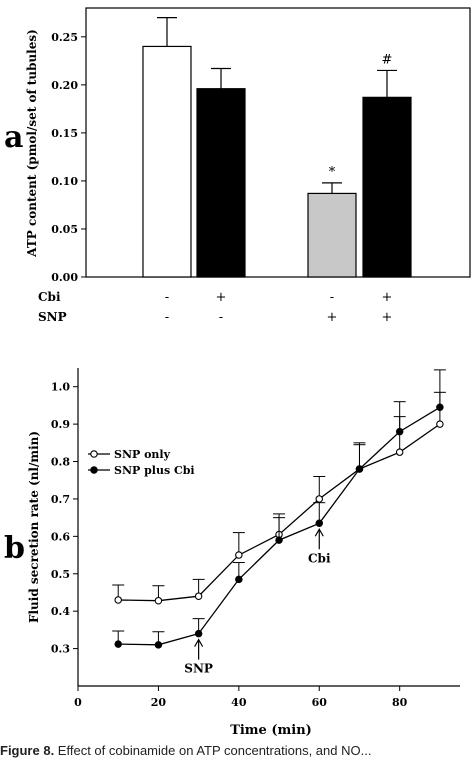 Image resolution: width=474 pixels, height=759 pixels. Describe the element at coordinates (64, 181) in the screenshot. I see `panel-a-y-tick-label: 0.10` at that location.